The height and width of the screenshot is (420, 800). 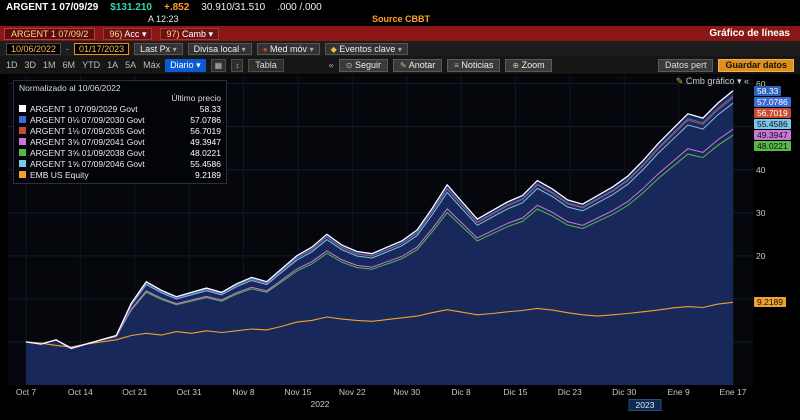 What do you see at coordinates (194, 33) in the screenshot?
I see `edit-menu-label: Camb` at bounding box center [194, 33].